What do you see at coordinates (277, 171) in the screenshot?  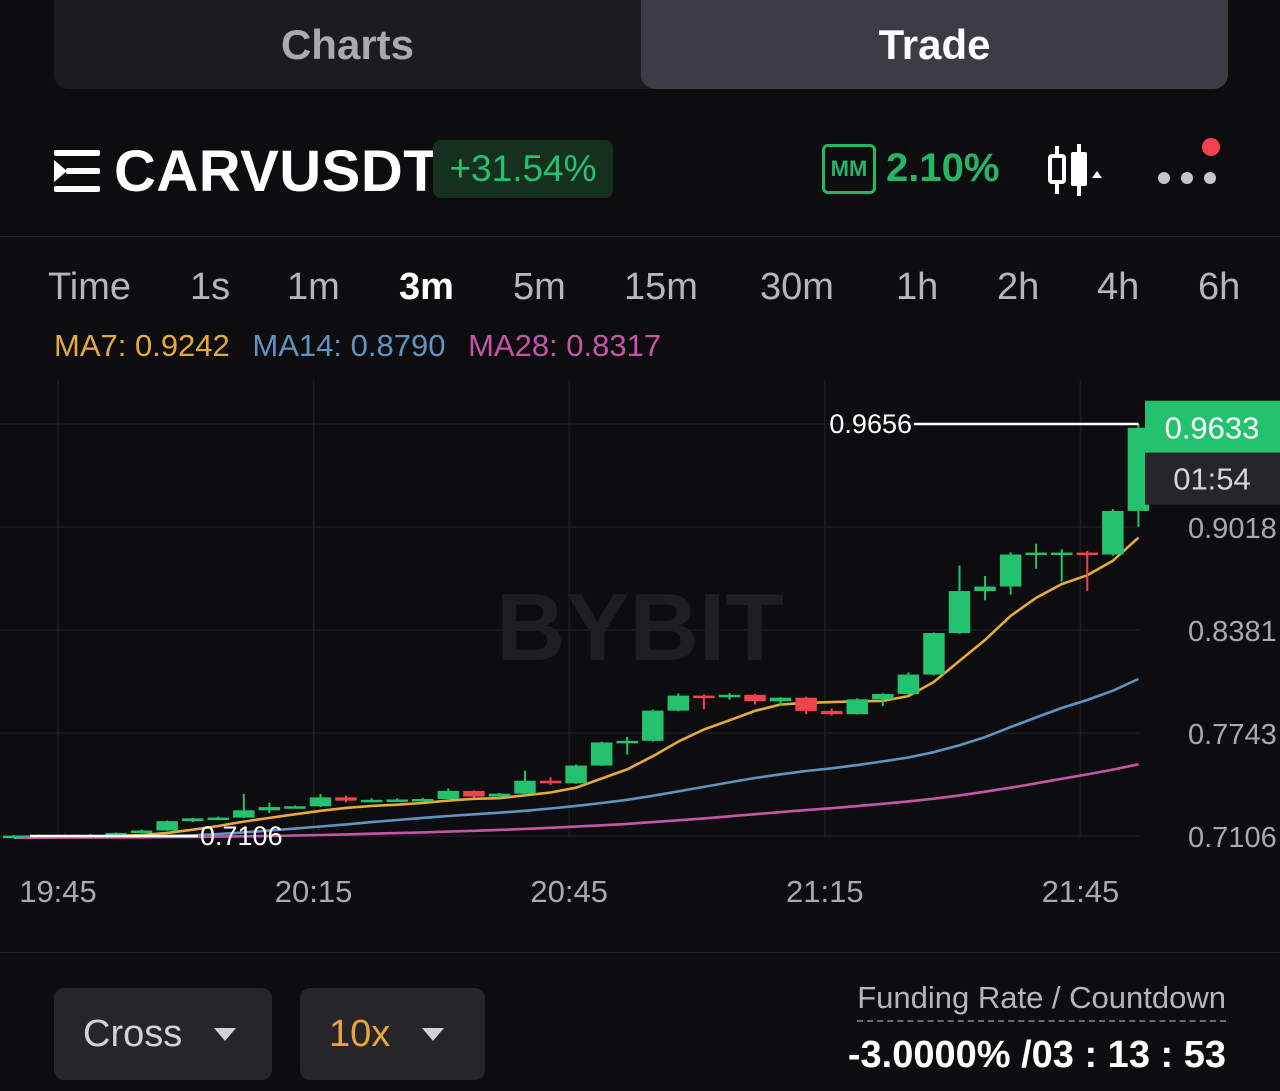 I see `symbol-name: CARVUSDT` at bounding box center [277, 171].